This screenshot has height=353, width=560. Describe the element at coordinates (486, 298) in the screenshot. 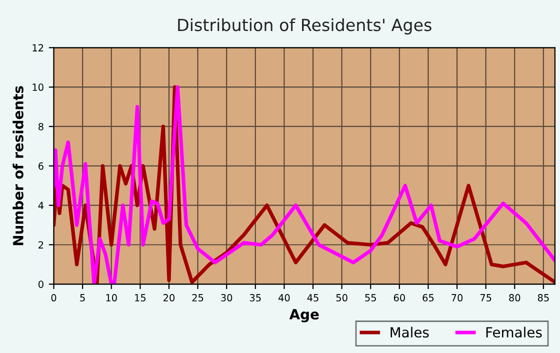

I see `x-tick-label: 75` at that location.